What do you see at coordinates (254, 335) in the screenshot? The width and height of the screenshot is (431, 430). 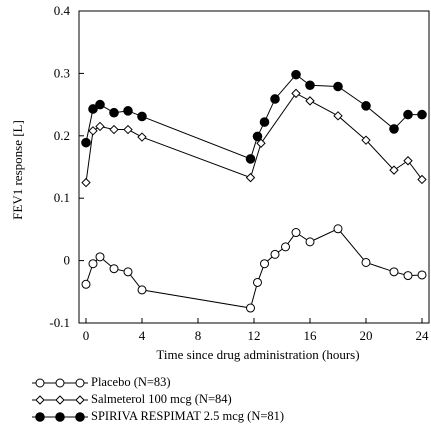 I see `x-tick-label: 12` at bounding box center [254, 335].